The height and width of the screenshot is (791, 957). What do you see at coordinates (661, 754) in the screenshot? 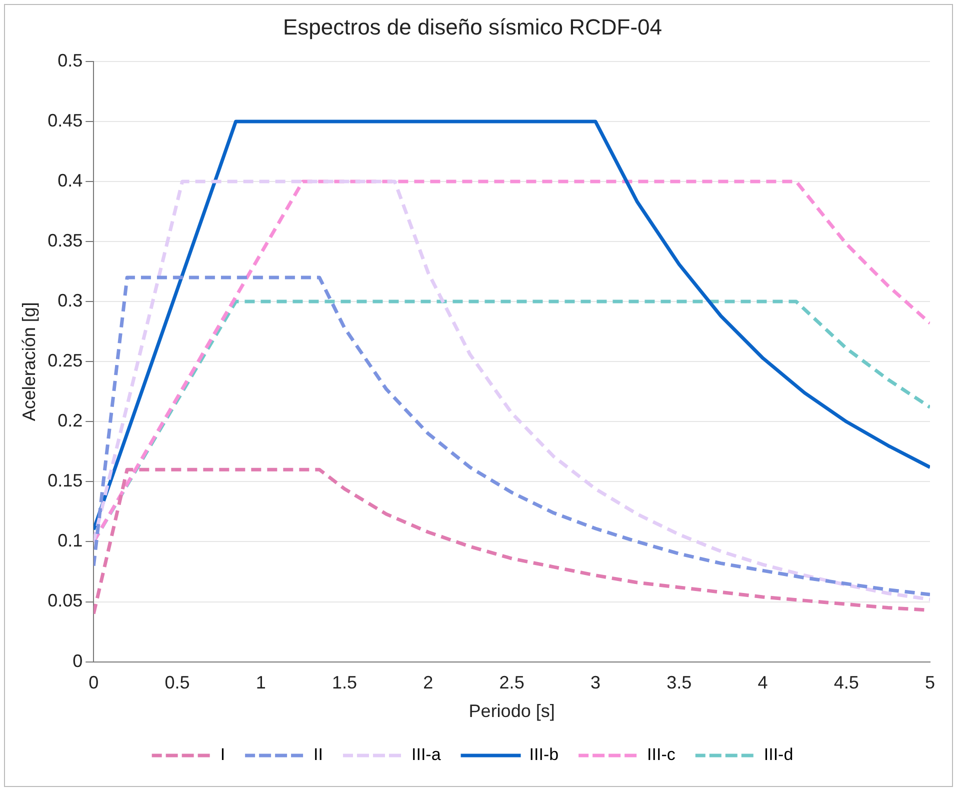
I see `legend-label: III-c` at bounding box center [661, 754].